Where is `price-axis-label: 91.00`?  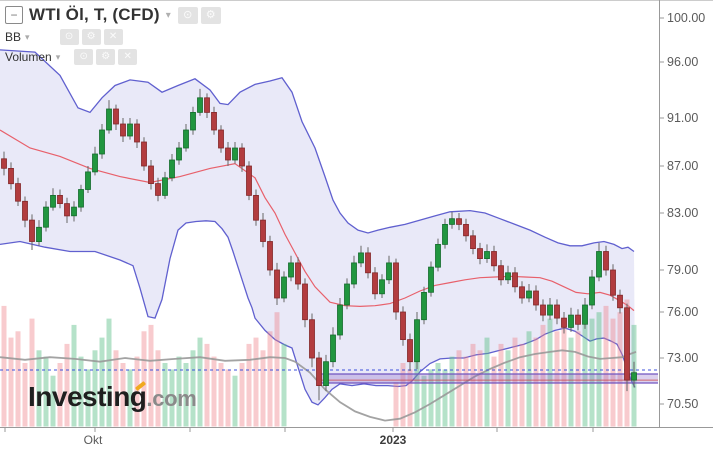
price-axis-label: 91.00 is located at coordinates (683, 118).